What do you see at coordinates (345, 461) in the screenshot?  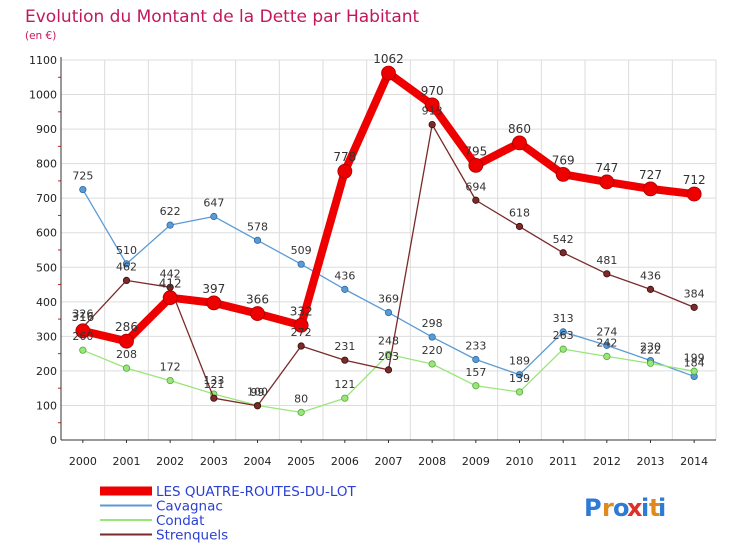 I see `x-tick-label: 2006` at bounding box center [345, 461].